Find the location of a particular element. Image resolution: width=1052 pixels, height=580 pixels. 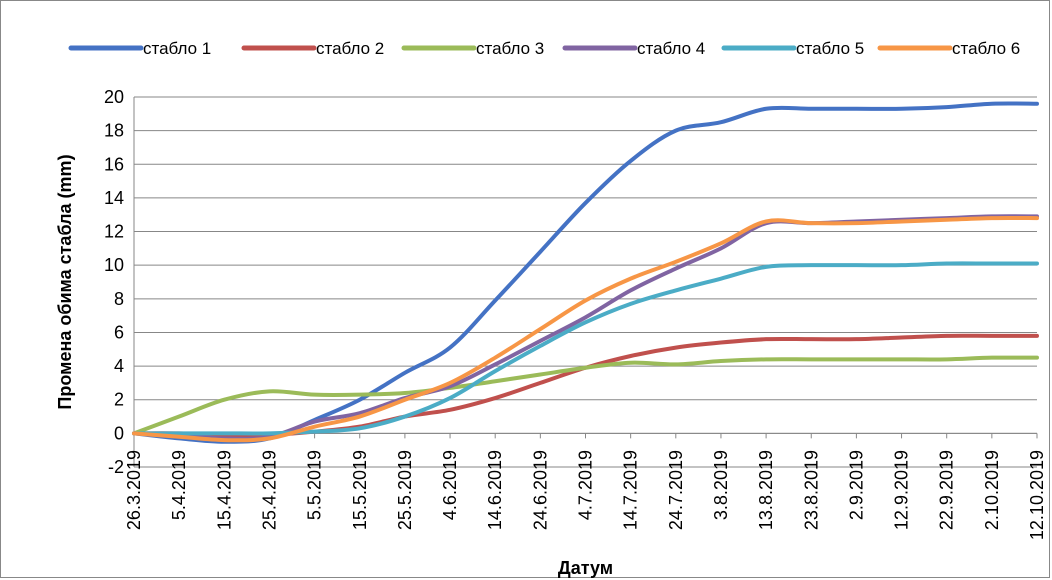

x-tick-label: 4.6.2019 is located at coordinates (450, 485).